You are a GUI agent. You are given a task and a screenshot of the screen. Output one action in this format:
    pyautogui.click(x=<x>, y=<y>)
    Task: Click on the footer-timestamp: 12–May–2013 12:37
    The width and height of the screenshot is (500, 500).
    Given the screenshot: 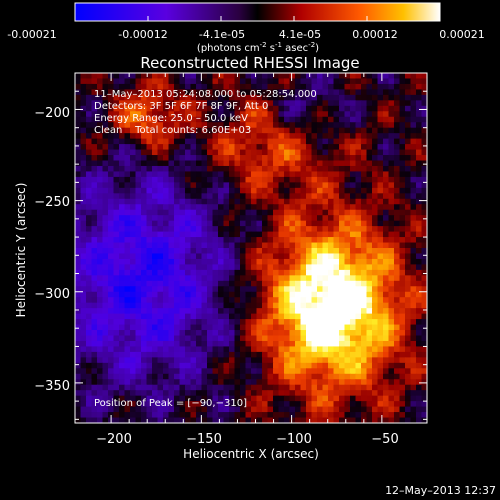 What is the action you would take?
    pyautogui.click(x=440, y=490)
    